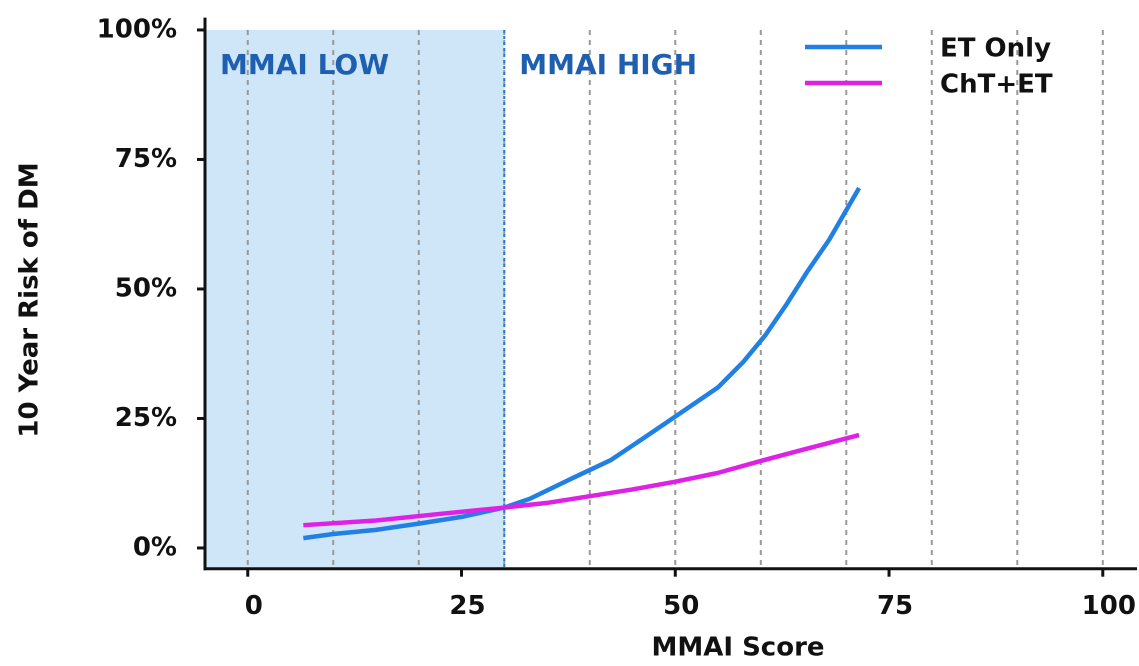 The image size is (1139, 666). I want to click on legend-label: ET Only, so click(995, 49).